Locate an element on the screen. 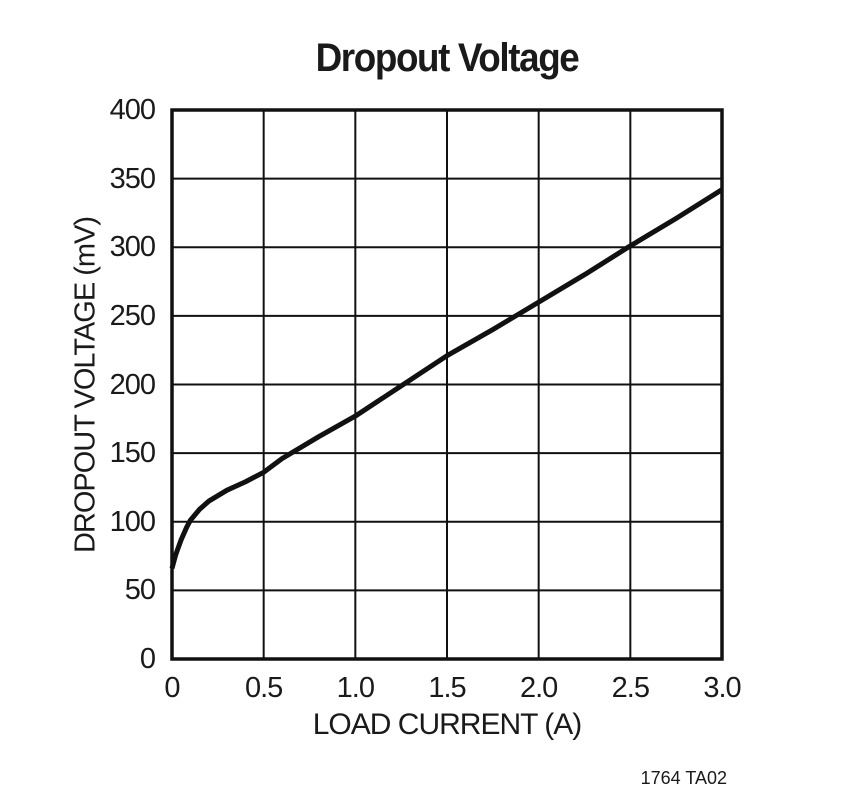  x-tick-label: 1.5 is located at coordinates (447, 688).